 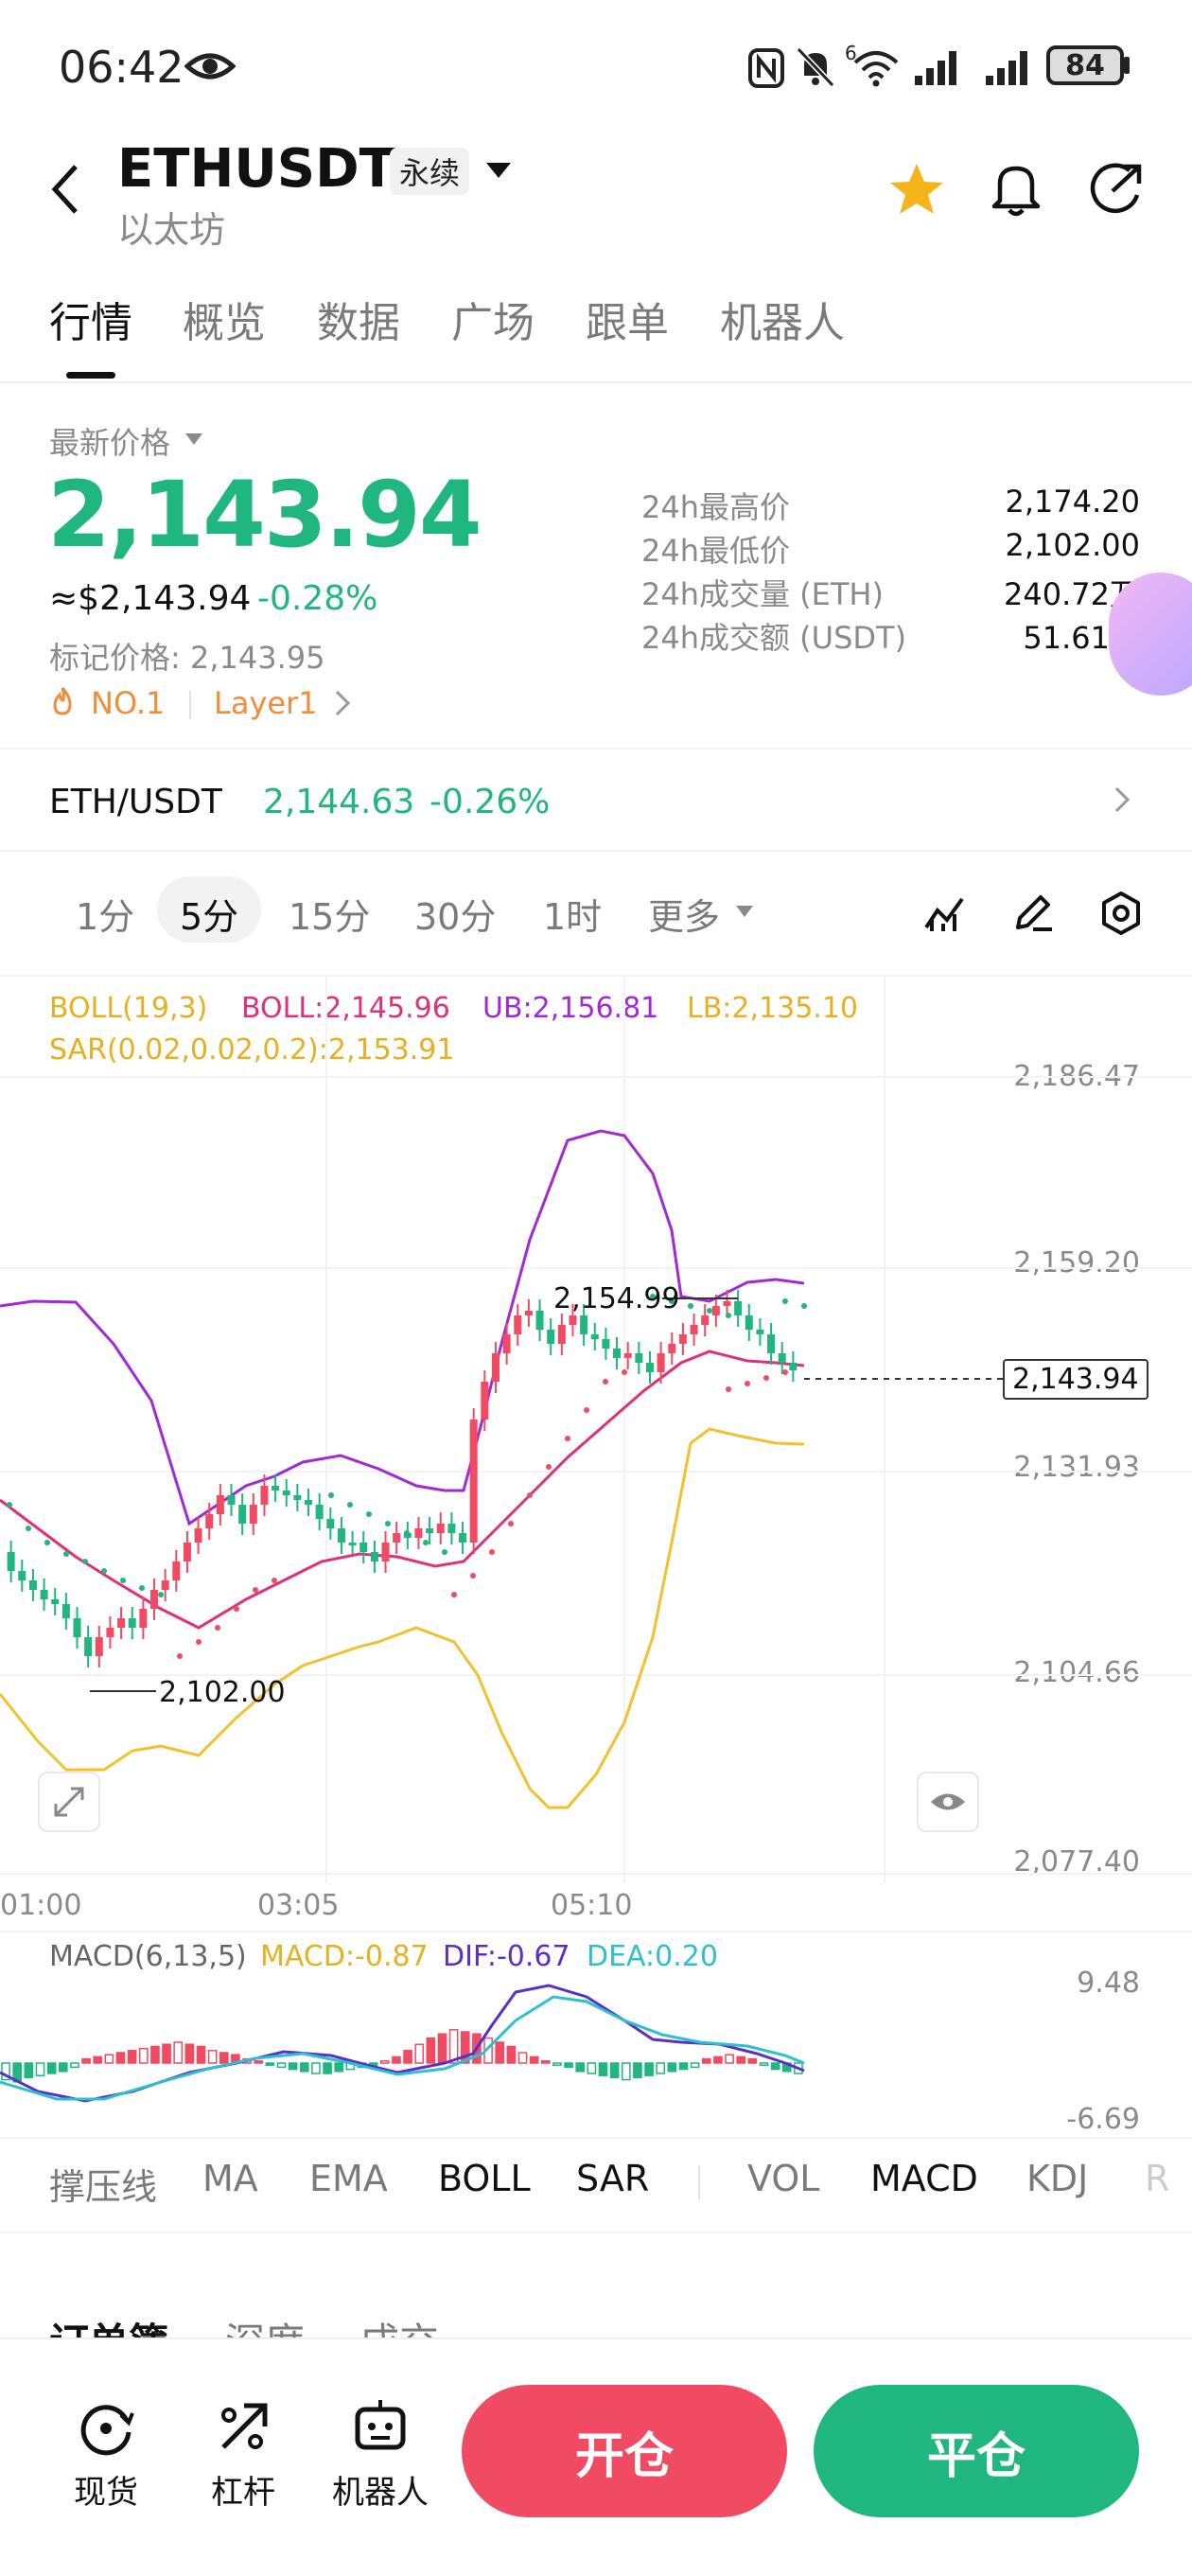 I want to click on dropdown-caret-icon, so click(x=498, y=170).